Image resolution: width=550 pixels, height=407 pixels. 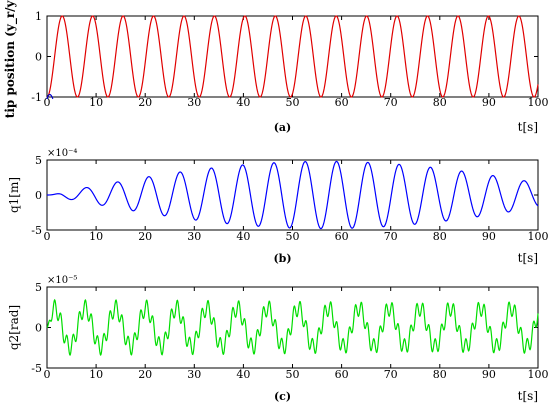 I want to click on axis-exponent: ×10⁻⁵, so click(x=62, y=280).